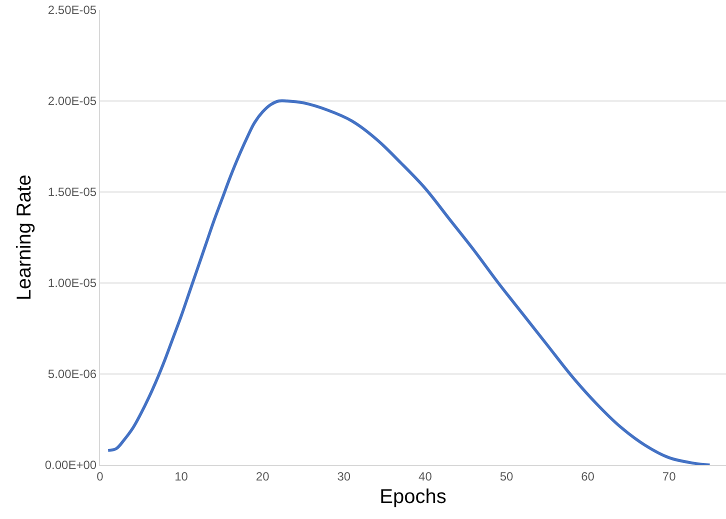 This screenshot has height=519, width=726. I want to click on y-tick-label: 1.00E-05, so click(72, 283).